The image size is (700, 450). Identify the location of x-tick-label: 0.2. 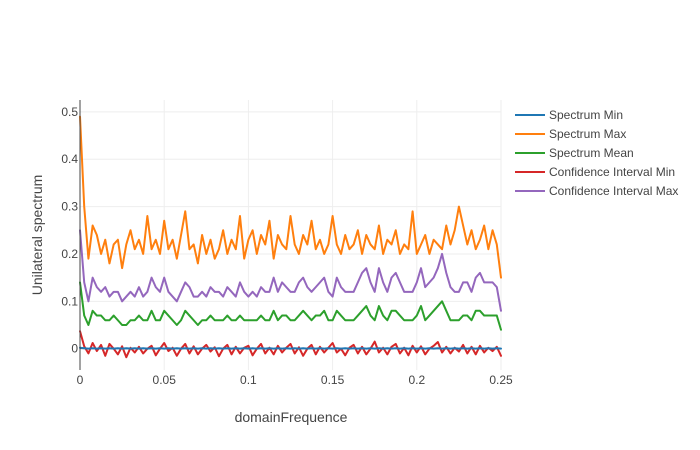
(416, 380).